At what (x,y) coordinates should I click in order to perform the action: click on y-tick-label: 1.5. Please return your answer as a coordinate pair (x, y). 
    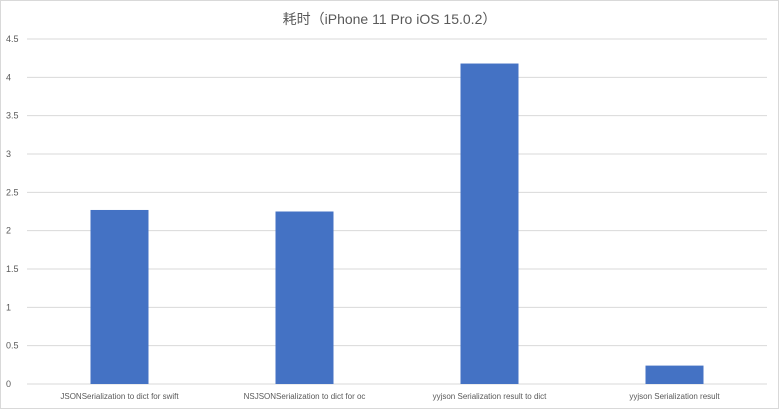
    Looking at the image, I should click on (12, 269).